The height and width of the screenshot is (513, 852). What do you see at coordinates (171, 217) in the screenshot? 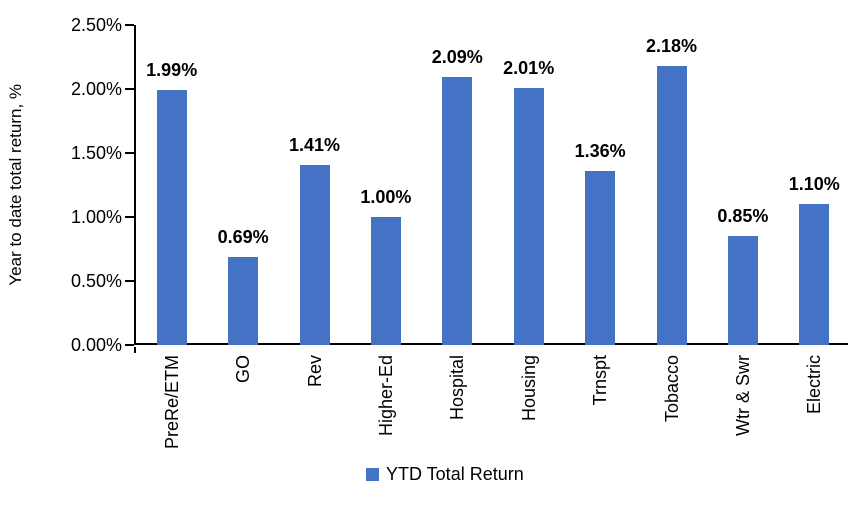
I see `bar-PreRe/ETM` at bounding box center [171, 217].